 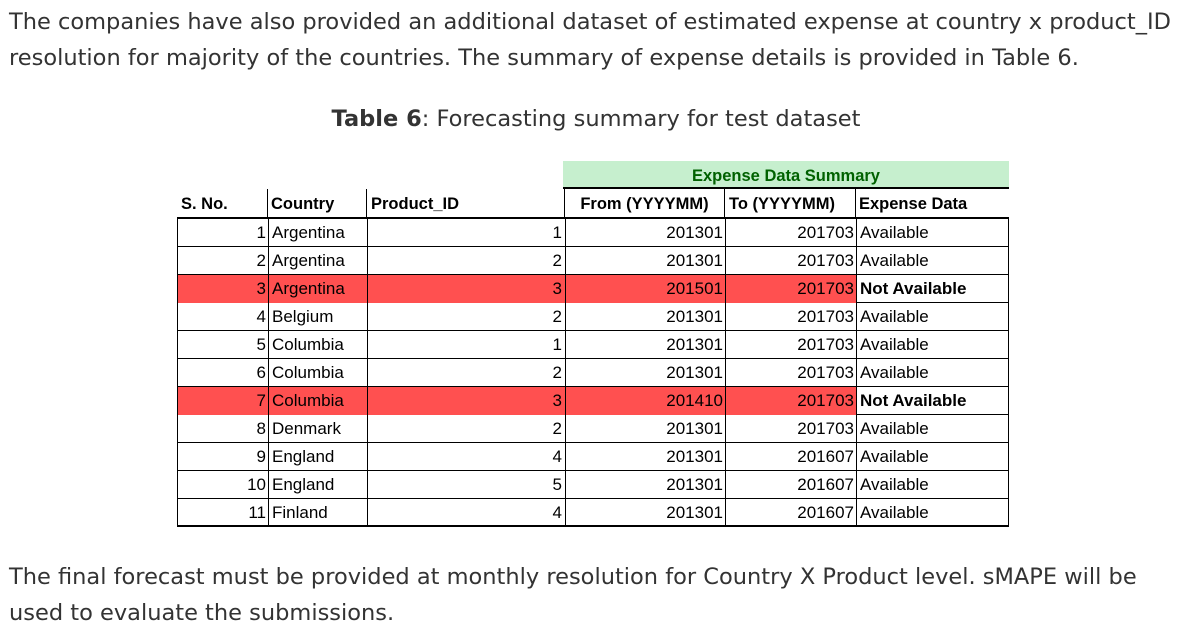 I want to click on table-caption-label: Table 6, so click(x=376, y=119).